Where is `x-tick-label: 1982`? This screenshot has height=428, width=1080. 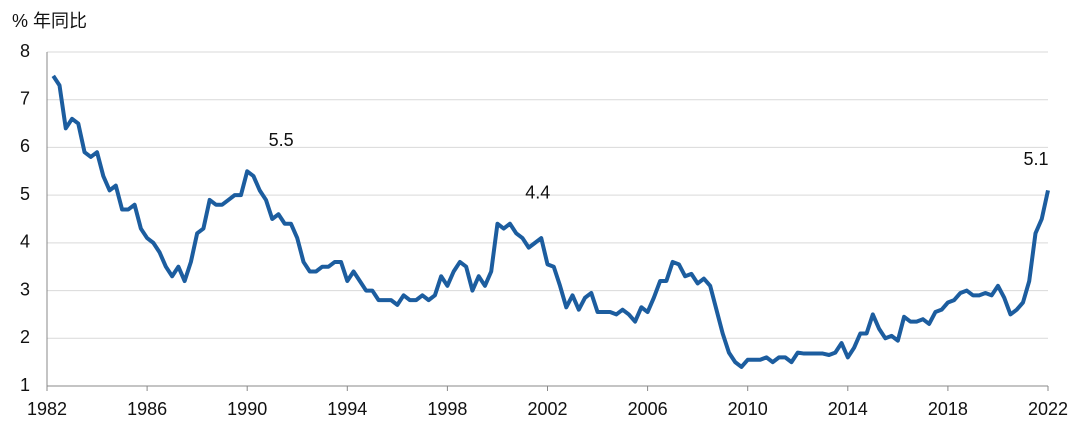 x-tick-label: 1982 is located at coordinates (47, 409).